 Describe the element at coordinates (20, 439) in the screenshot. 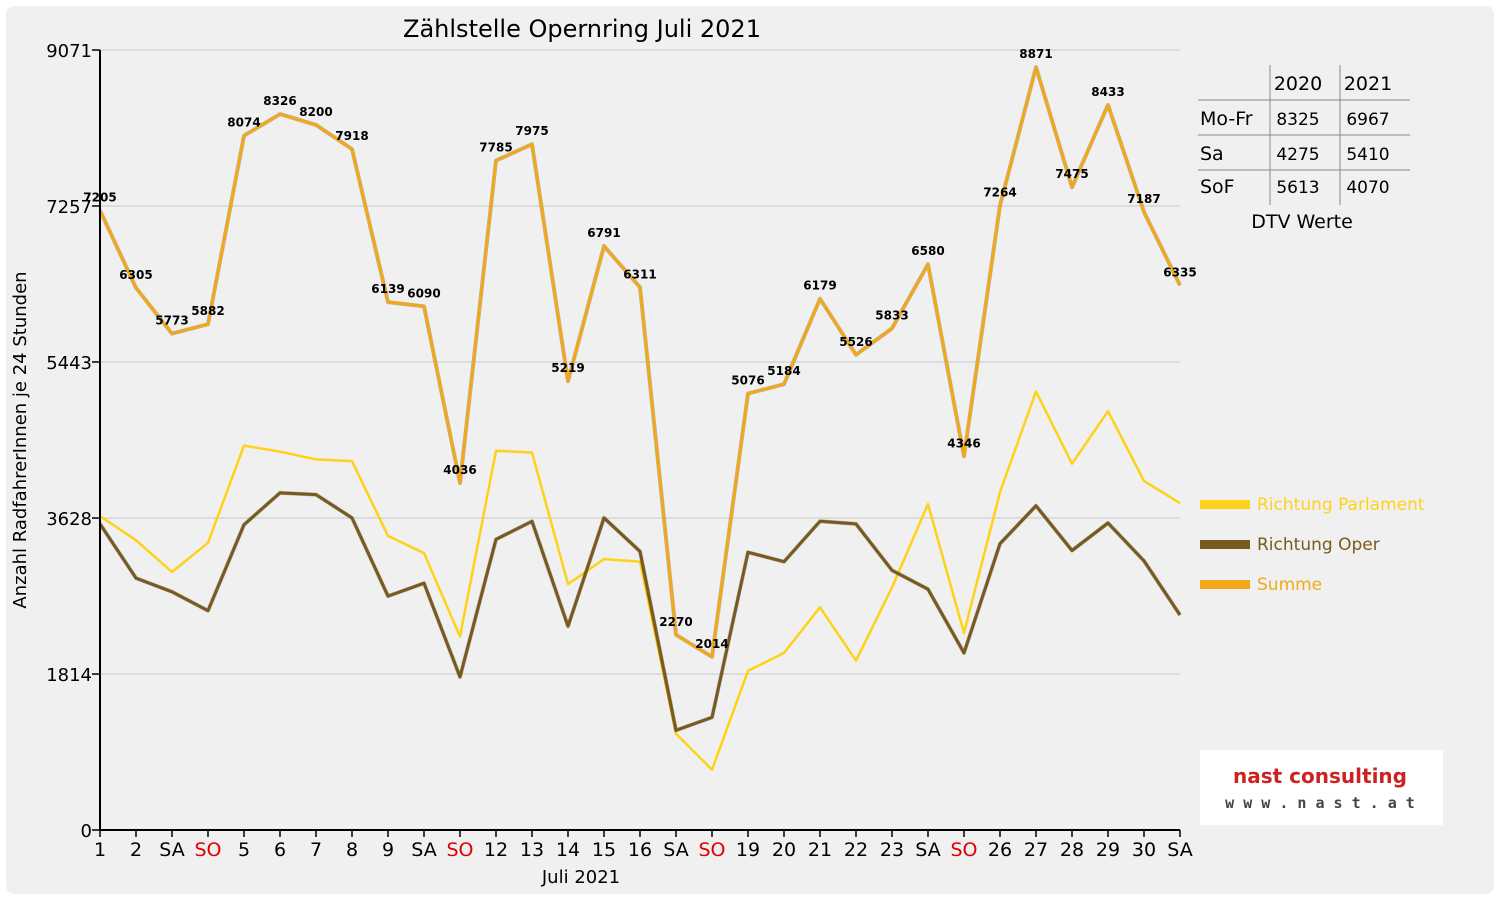

I see `y-axis-label: Anzahl RadfahrerInnen je 24 Stunden` at that location.